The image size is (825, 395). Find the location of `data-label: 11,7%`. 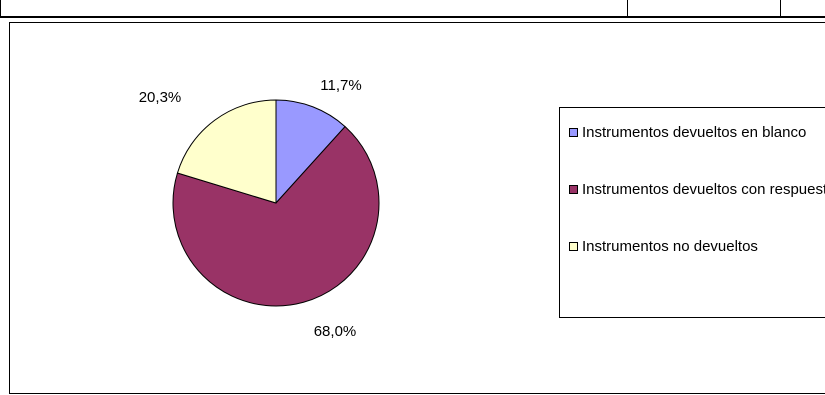

data-label: 11,7% is located at coordinates (340, 85).